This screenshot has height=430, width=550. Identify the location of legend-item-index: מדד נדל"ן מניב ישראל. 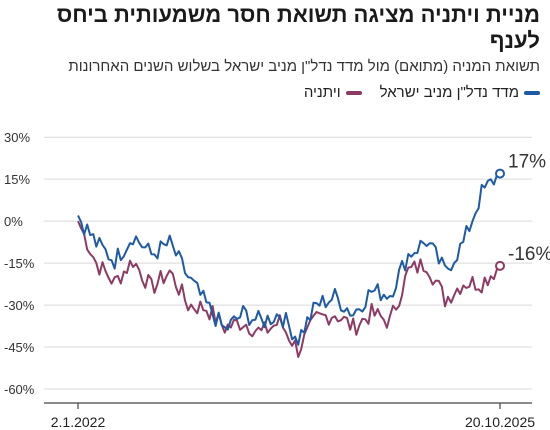
(460, 92).